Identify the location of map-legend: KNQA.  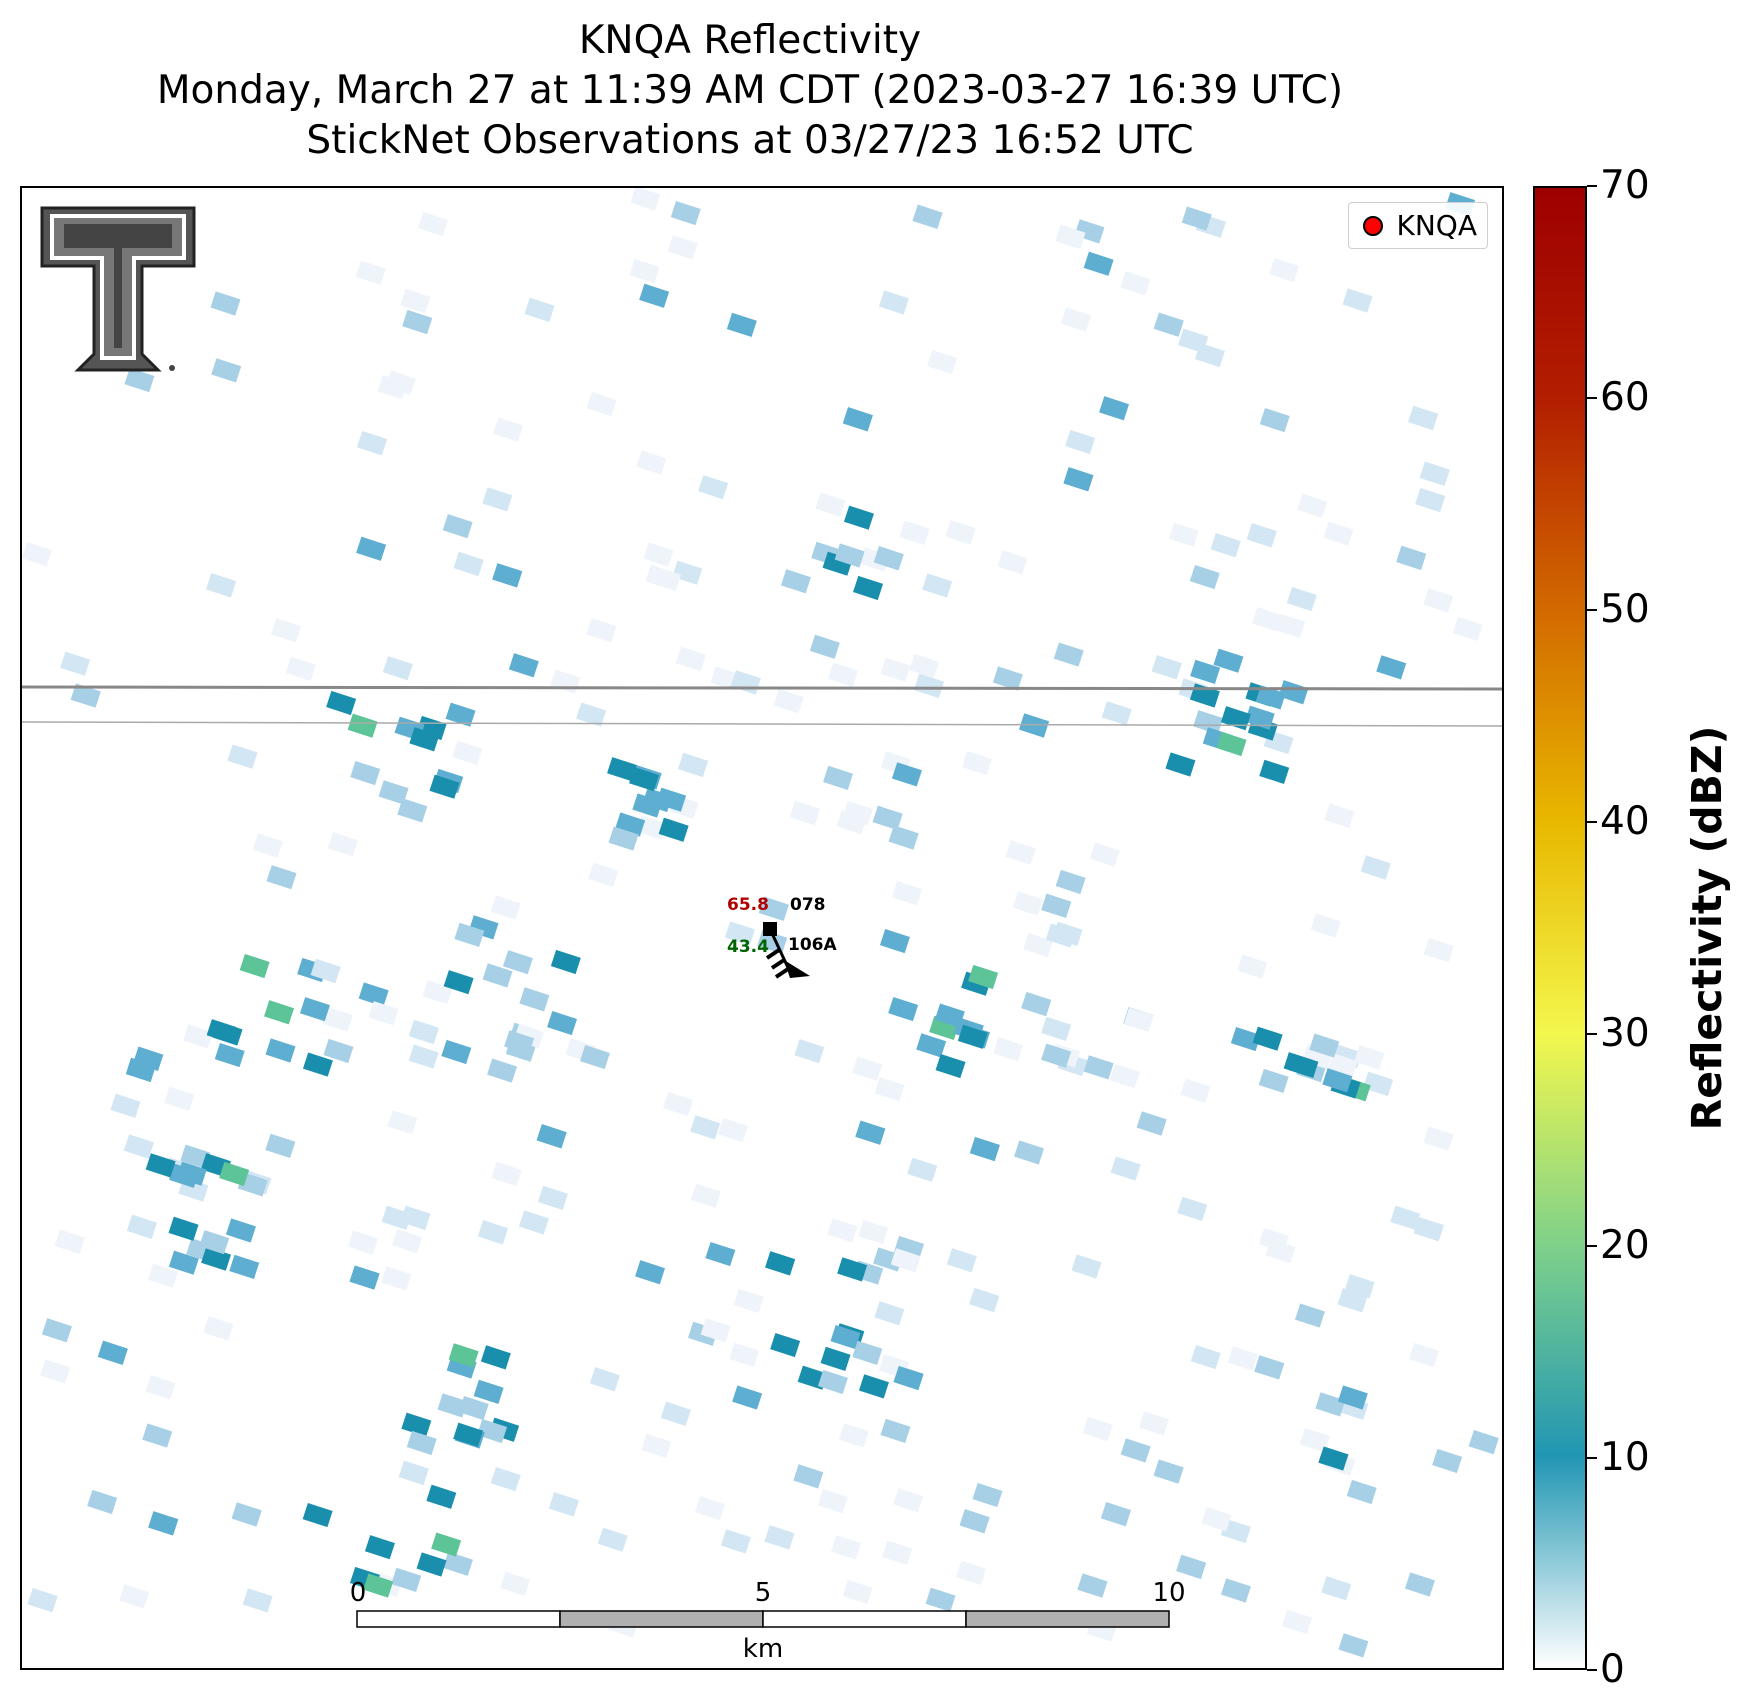
(1417, 225).